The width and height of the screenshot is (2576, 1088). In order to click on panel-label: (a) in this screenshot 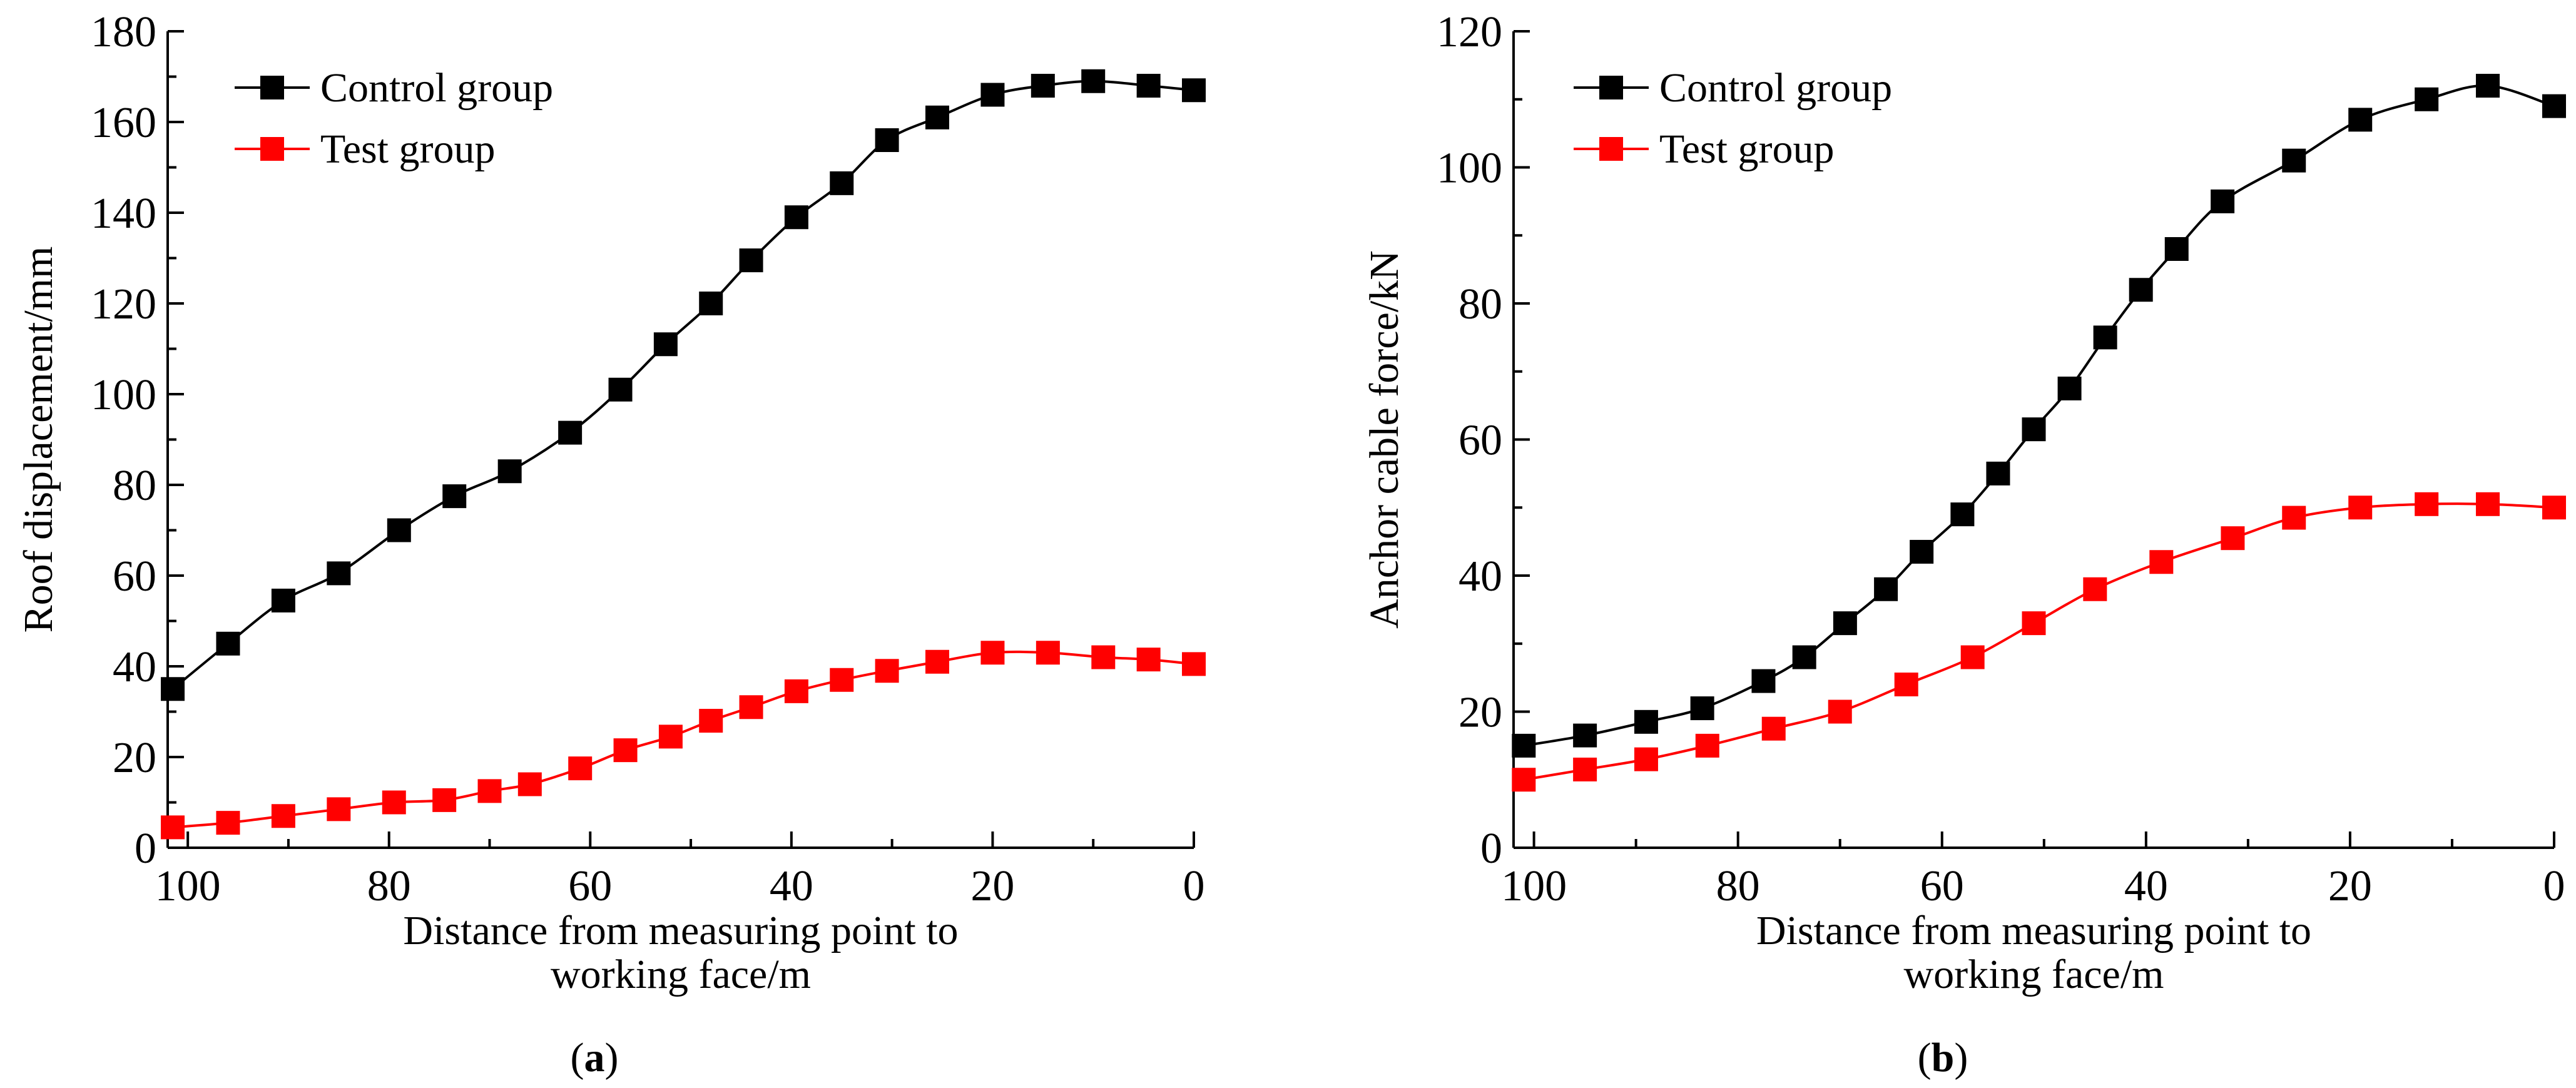, I will do `click(595, 1058)`.